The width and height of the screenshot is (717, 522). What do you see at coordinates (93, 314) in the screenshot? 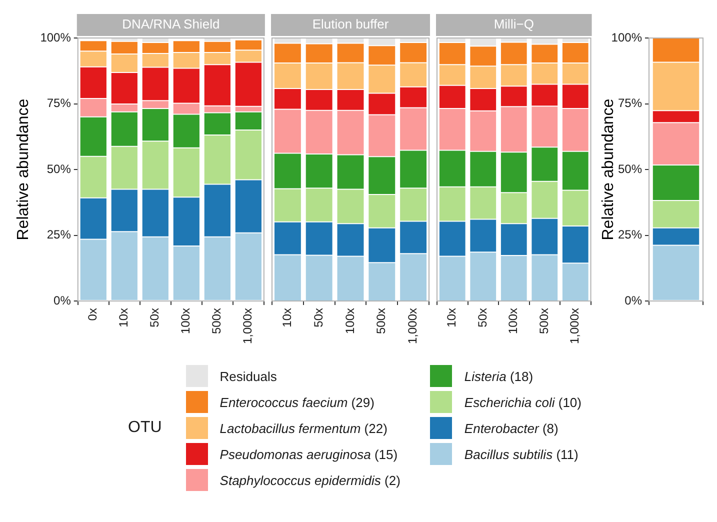
I see `x-tick-label: 0x` at bounding box center [93, 314].